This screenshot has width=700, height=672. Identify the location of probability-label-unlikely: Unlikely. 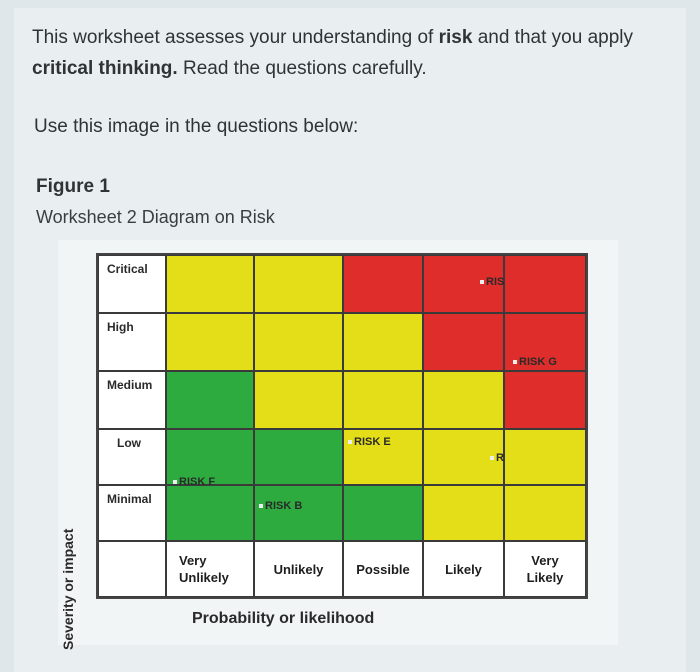
(298, 569).